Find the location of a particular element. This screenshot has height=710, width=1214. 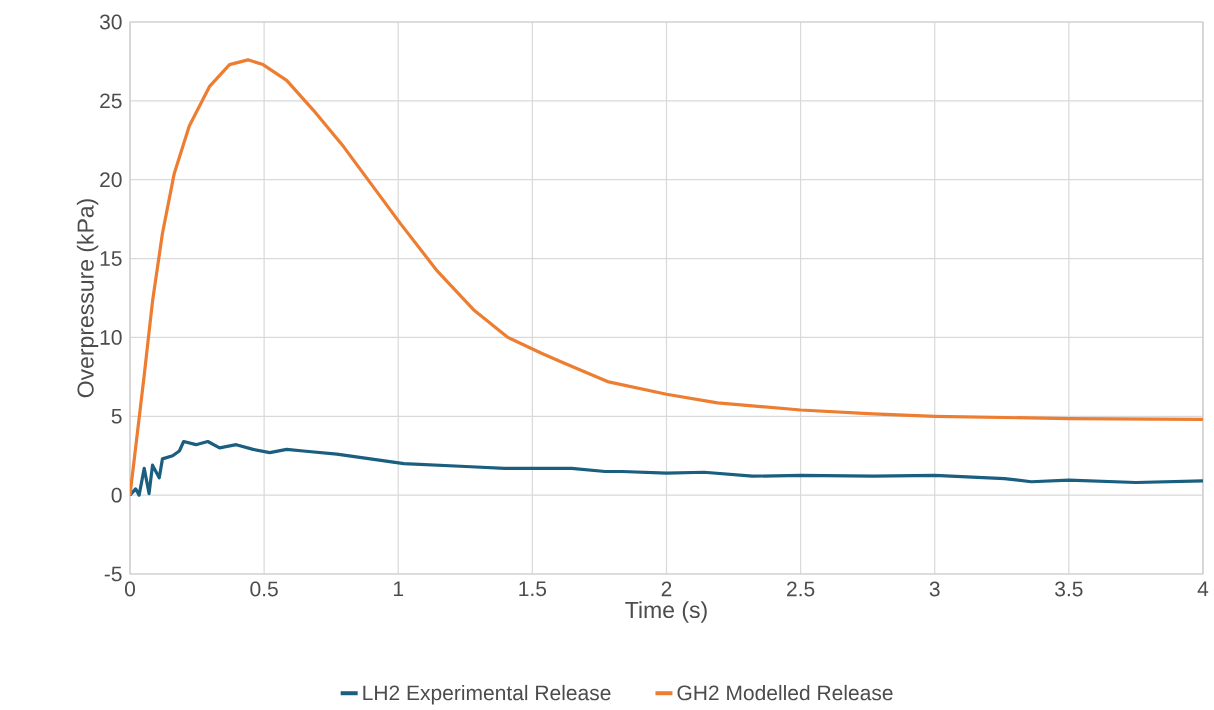

x-tick-label: 3.5 is located at coordinates (1069, 589).